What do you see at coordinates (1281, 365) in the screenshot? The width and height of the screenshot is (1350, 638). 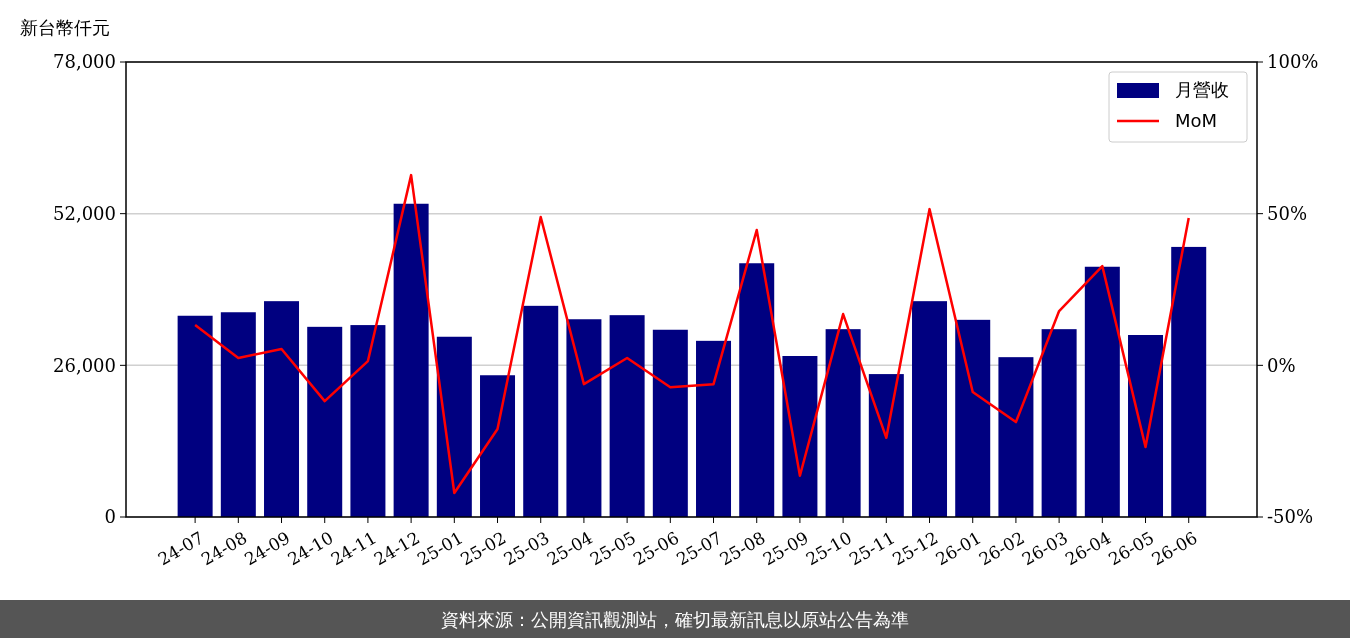 I see `y2-tick-label: 0%` at bounding box center [1281, 365].